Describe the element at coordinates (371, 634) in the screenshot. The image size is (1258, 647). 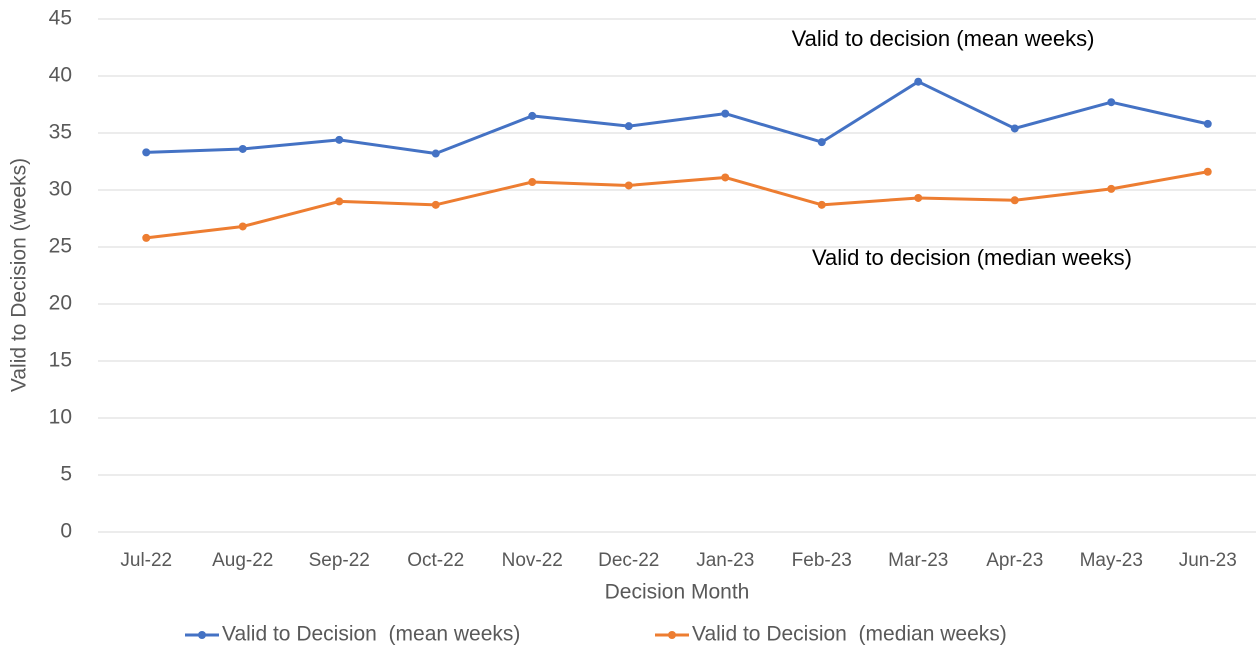
I see `legend-label: Valid to Decision (mean weeks)` at that location.